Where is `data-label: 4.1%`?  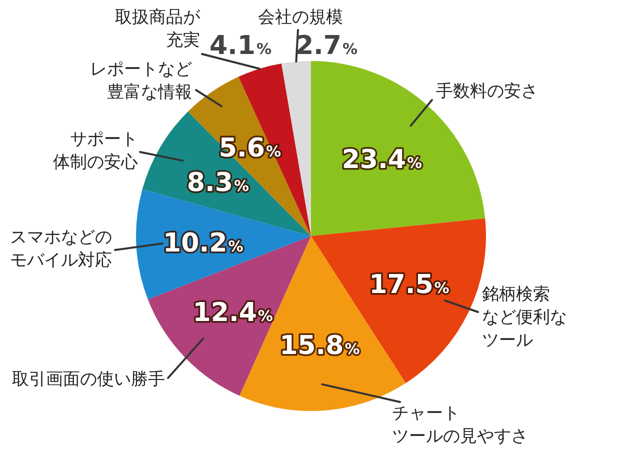
data-label: 4.1% is located at coordinates (240, 46).